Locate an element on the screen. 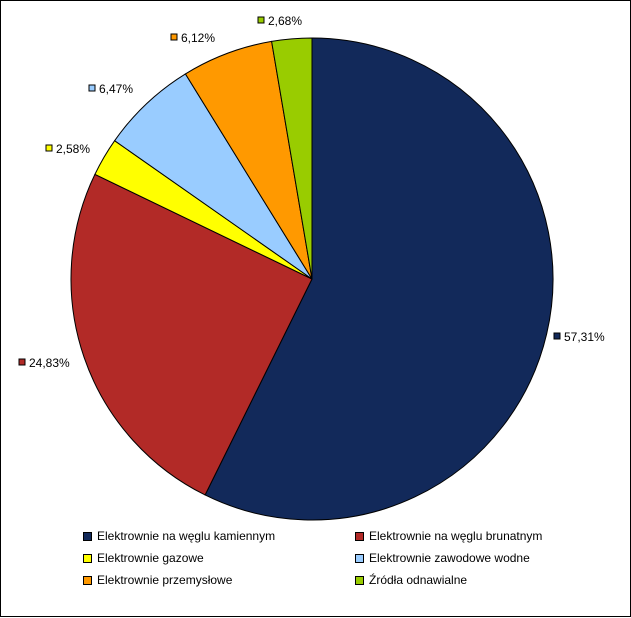  legend-label-gas: Elektrownie gazowe is located at coordinates (150, 558).